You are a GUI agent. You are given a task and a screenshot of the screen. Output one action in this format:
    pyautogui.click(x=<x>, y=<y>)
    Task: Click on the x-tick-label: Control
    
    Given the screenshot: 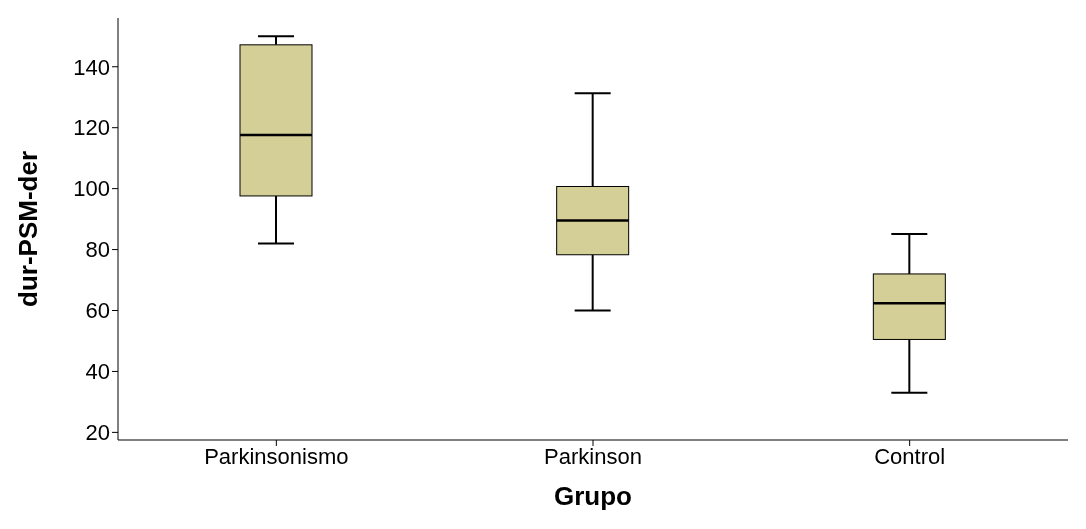 What is the action you would take?
    pyautogui.click(x=910, y=456)
    